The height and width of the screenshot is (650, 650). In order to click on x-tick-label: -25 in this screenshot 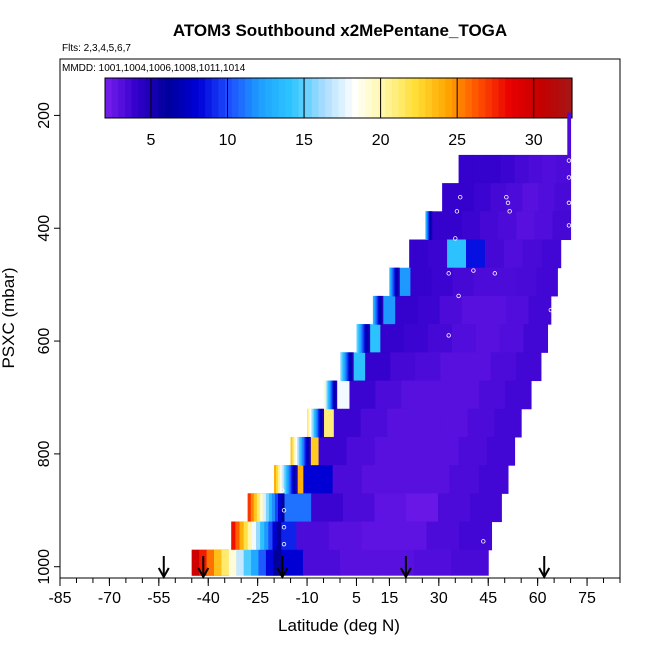, I will do `click(257, 598)`.